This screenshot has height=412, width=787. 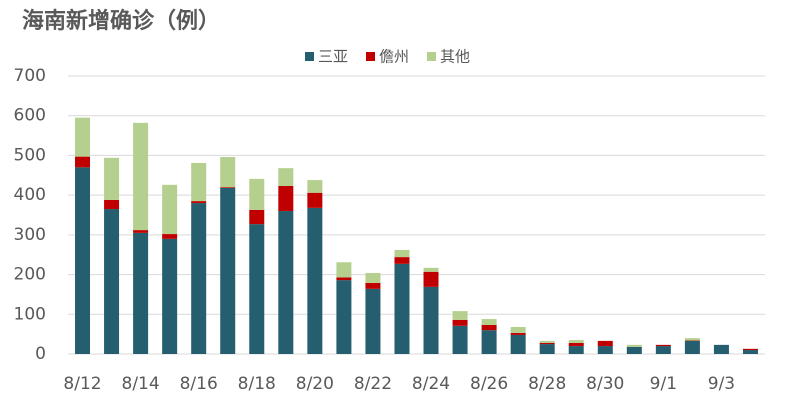 What do you see at coordinates (373, 384) in the screenshot?
I see `x-tick-label: 8/22` at bounding box center [373, 384].